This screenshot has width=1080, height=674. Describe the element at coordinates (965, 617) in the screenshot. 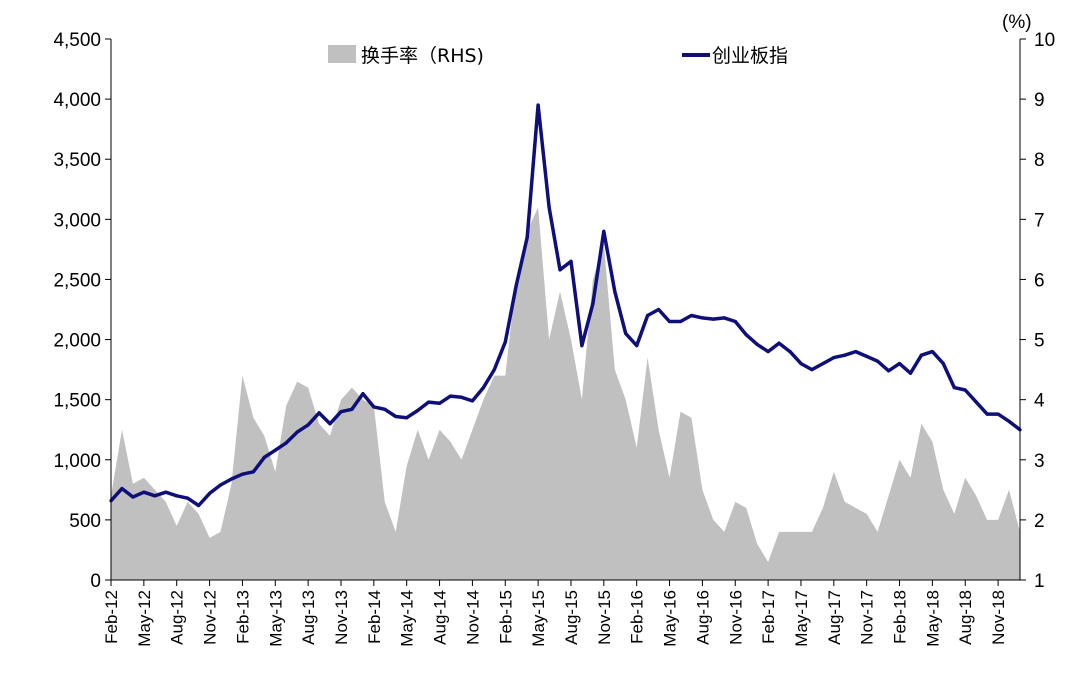

I see `x-axis-tick-label: Aug-18` at that location.